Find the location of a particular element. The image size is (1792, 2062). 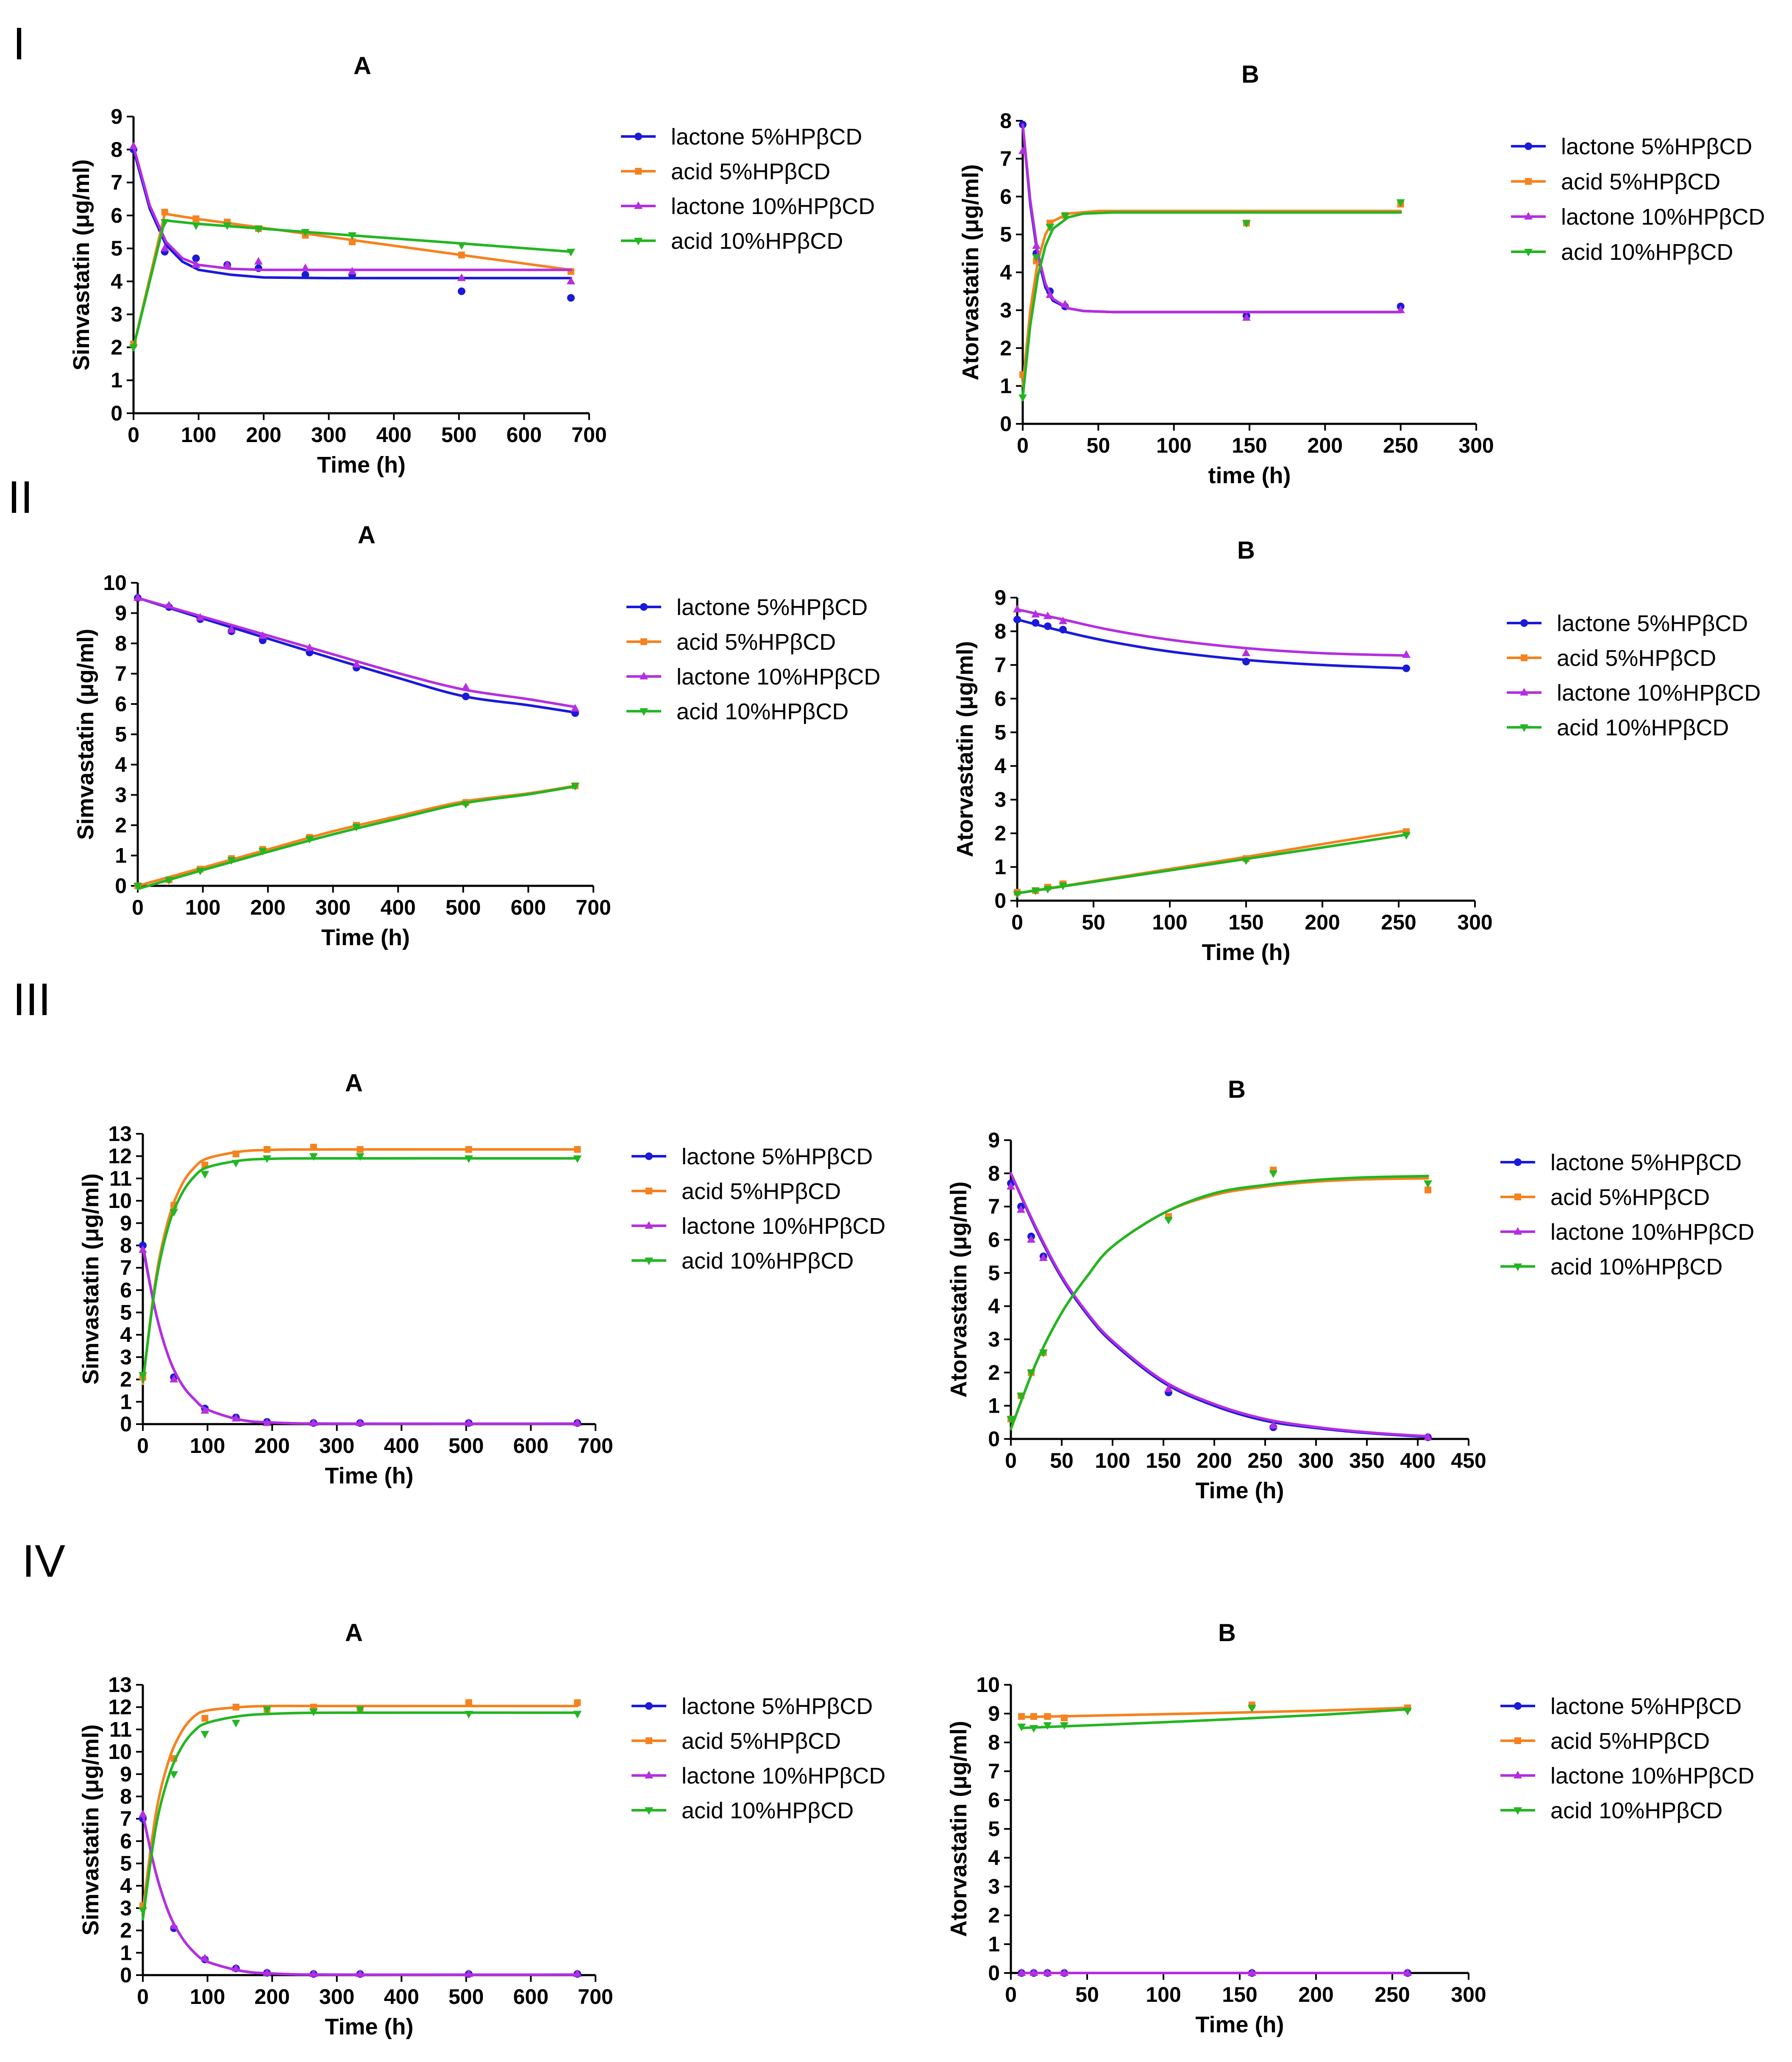

legend-label: lactone 10%HPβCD is located at coordinates (783, 1226).